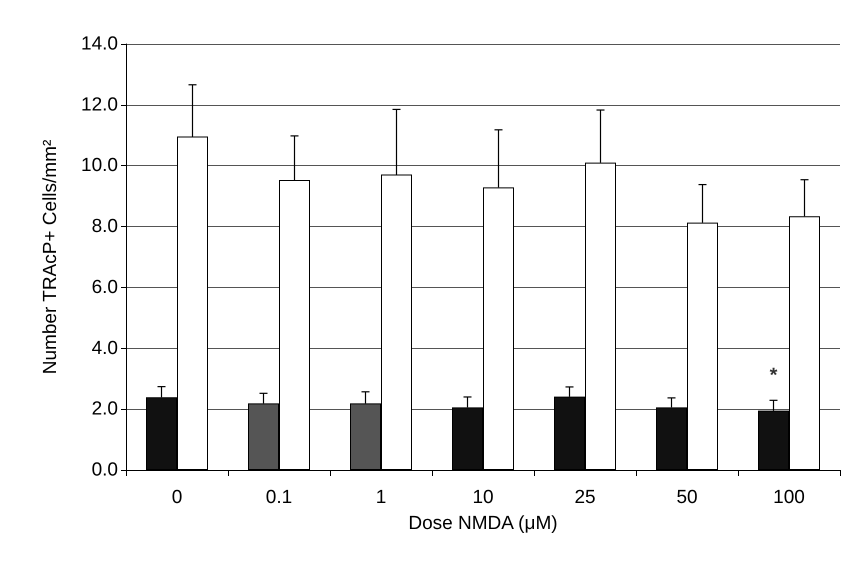 Image resolution: width=862 pixels, height=564 pixels. Describe the element at coordinates (687, 497) in the screenshot. I see `x-tick-label: 50` at that location.